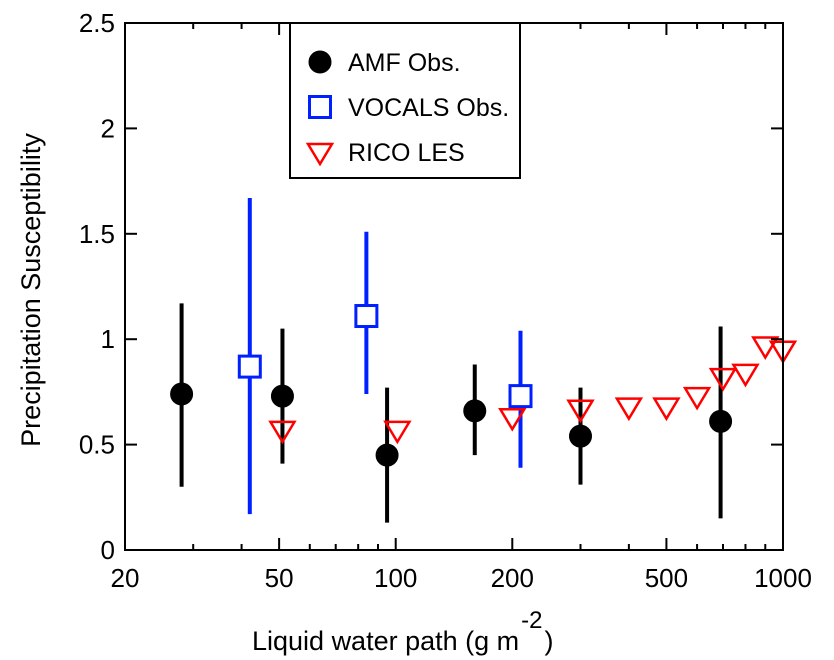  Describe the element at coordinates (279, 578) in the screenshot. I see `x-tick-label: 50` at that location.